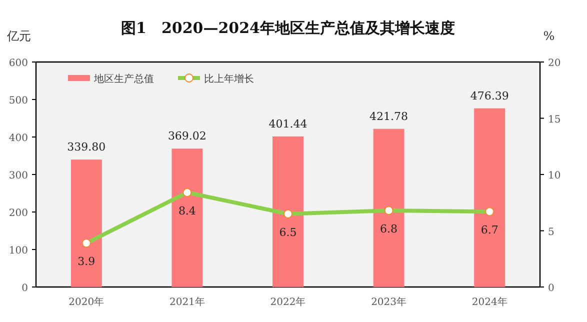  Describe the element at coordinates (187, 136) in the screenshot. I see `data-label: 369.02` at that location.